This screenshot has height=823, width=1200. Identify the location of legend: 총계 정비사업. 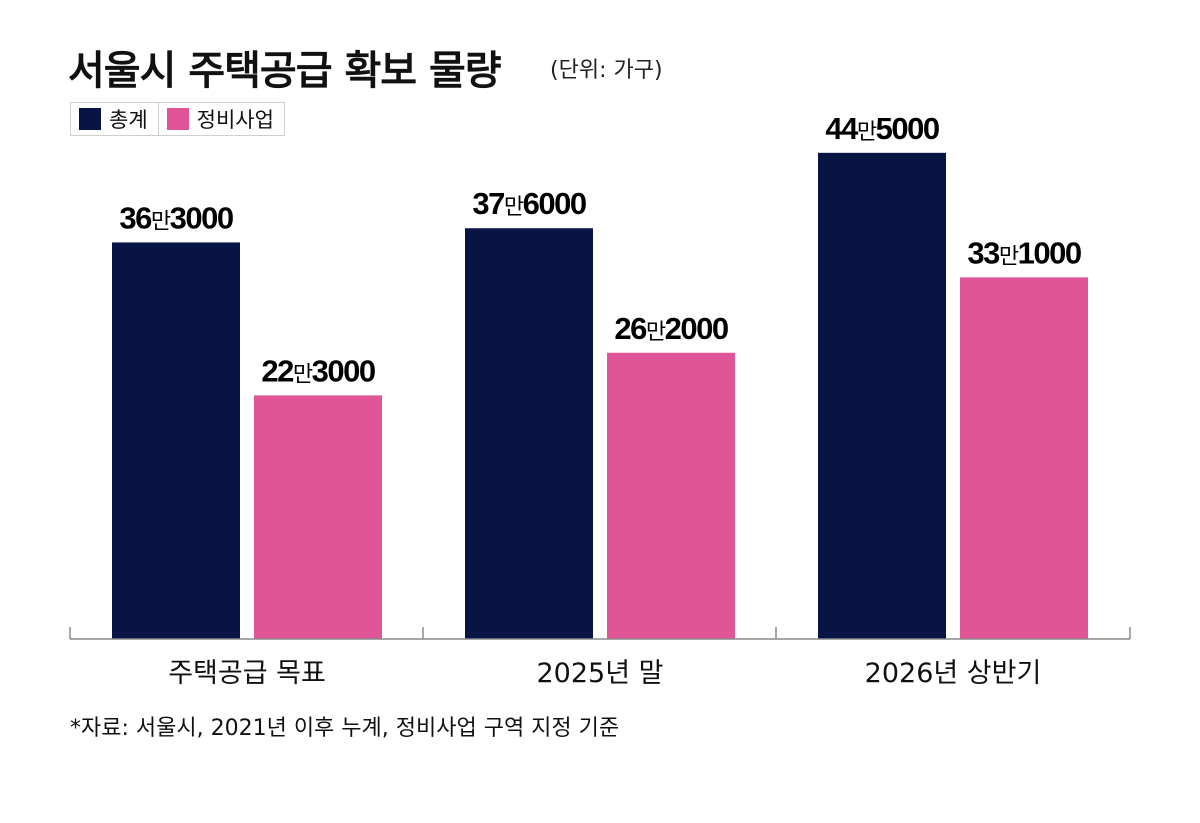
(177, 119).